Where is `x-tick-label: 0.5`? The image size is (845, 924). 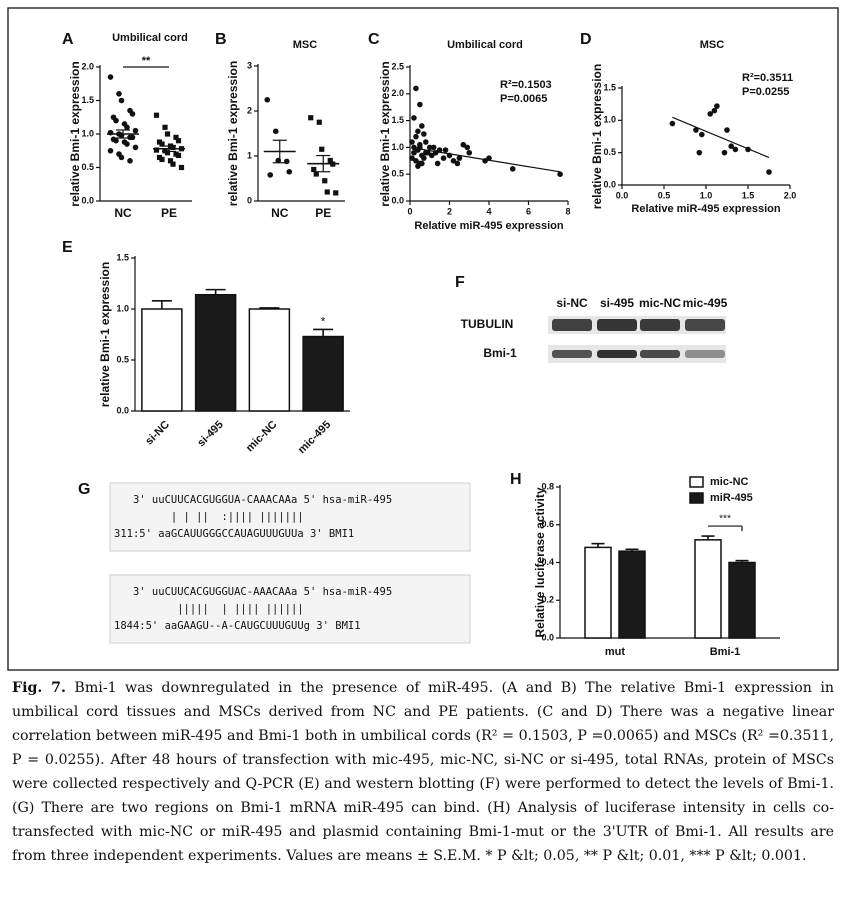
x-tick-label: 0.5 is located at coordinates (664, 195).